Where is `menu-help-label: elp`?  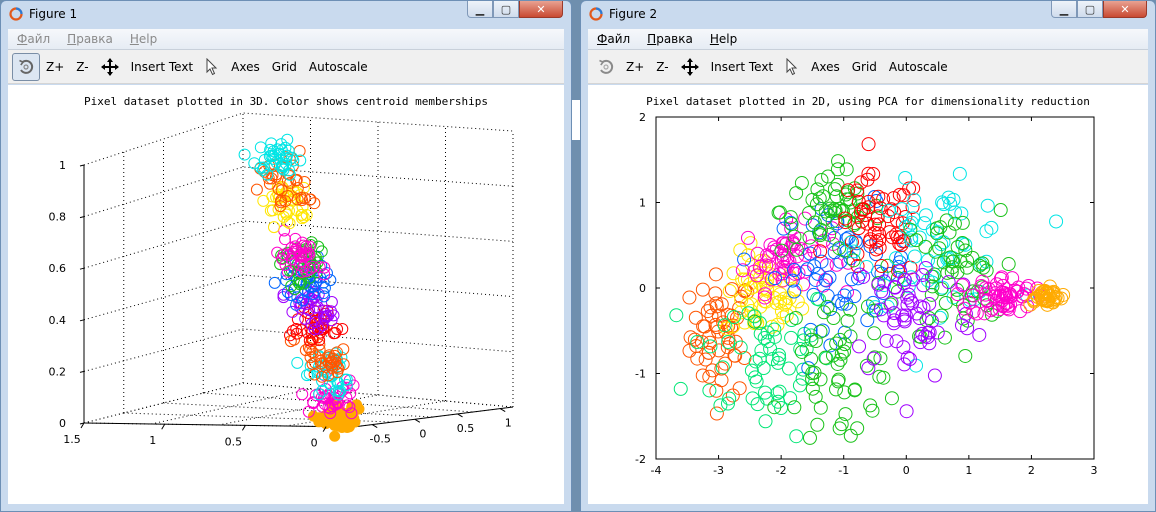 menu-help-label: elp is located at coordinates (148, 39).